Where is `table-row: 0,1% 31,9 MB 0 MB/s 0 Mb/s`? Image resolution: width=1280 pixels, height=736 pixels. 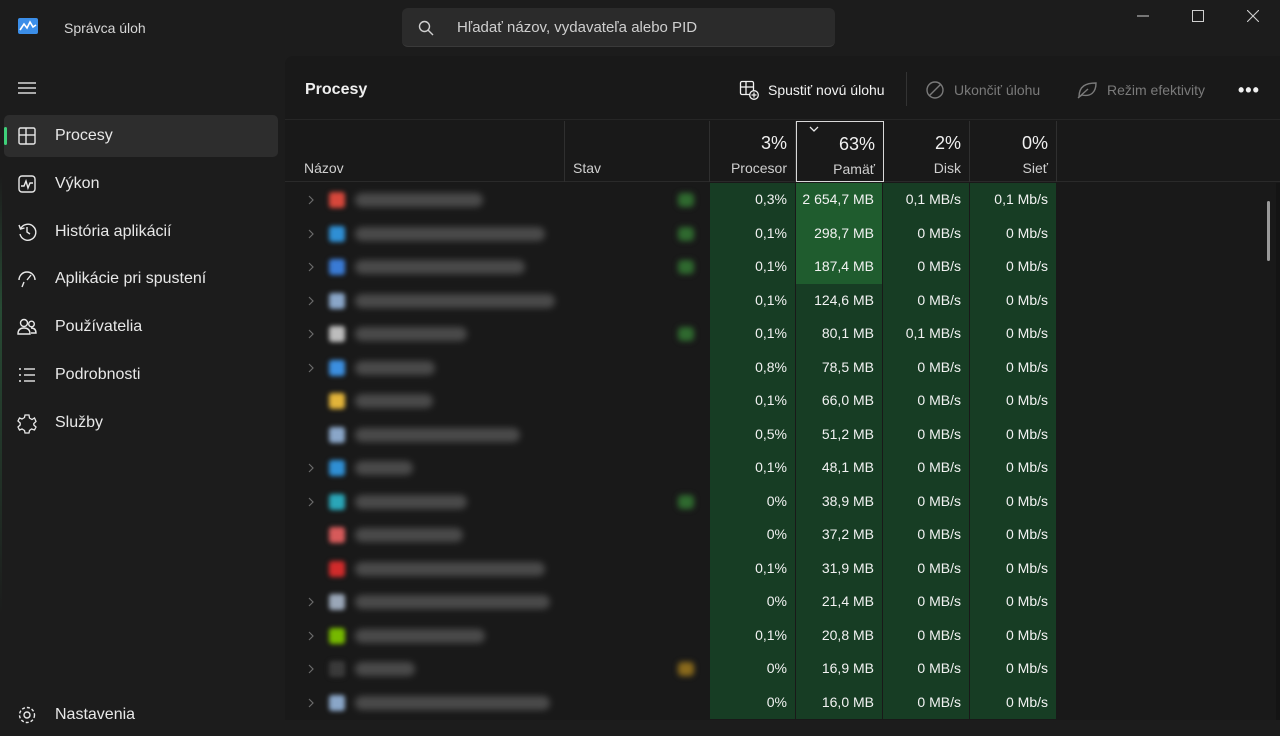
table-row: 0,1% 31,9 MB 0 MB/s 0 Mb/s is located at coordinates (782, 568).